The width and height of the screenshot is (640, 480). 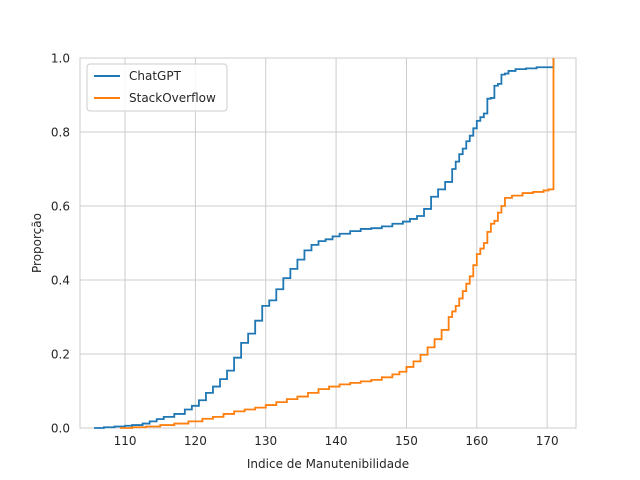 I want to click on x-tick-label: 160, so click(x=476, y=441).